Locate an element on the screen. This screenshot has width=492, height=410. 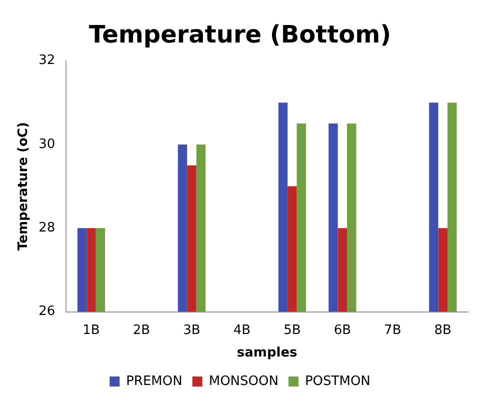
y-tick-label: 28 is located at coordinates (47, 228).